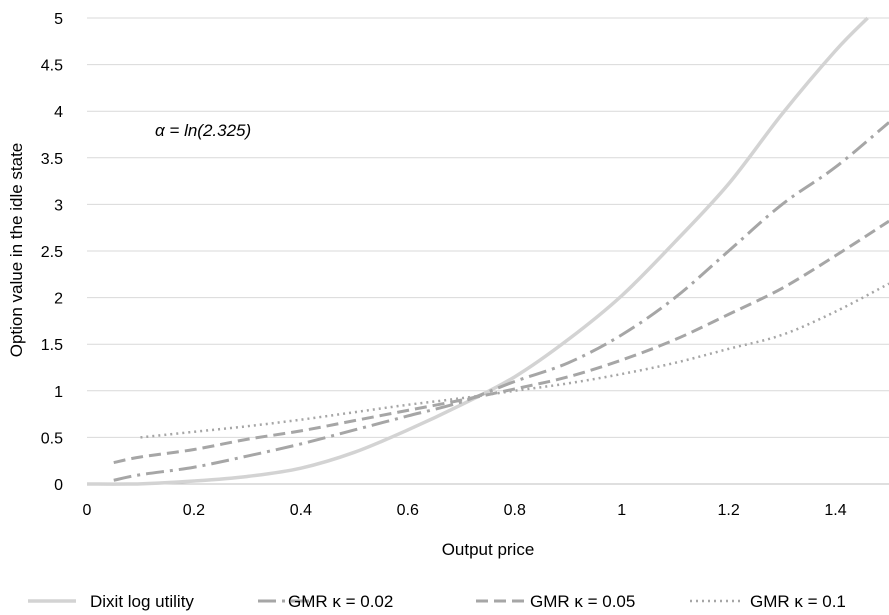  I want to click on x-tick-label: 0, so click(87, 510).